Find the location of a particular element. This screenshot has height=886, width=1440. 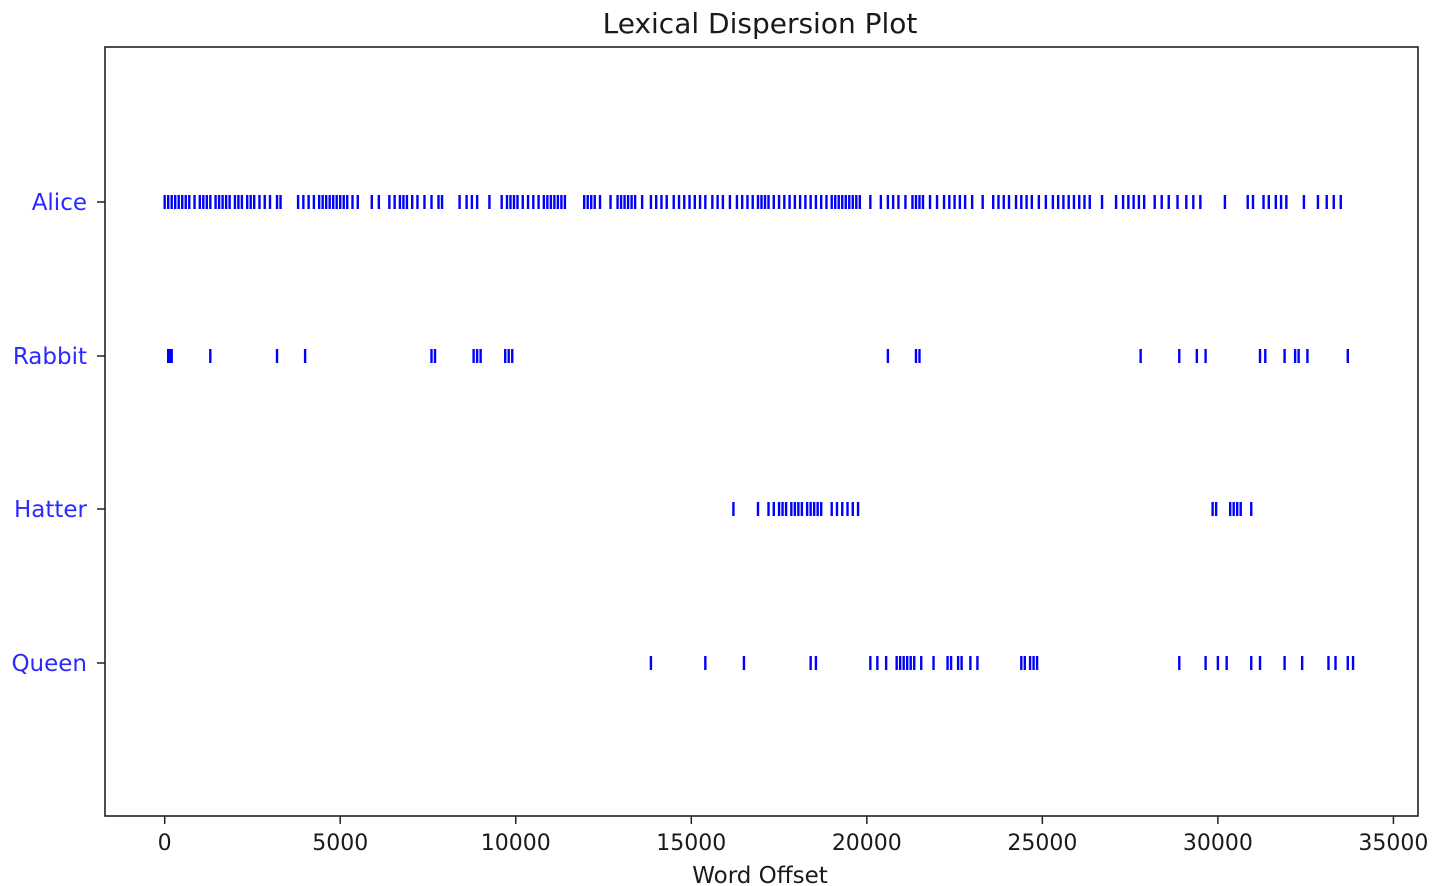

x-tick-label-20000: 20000 is located at coordinates (867, 843).